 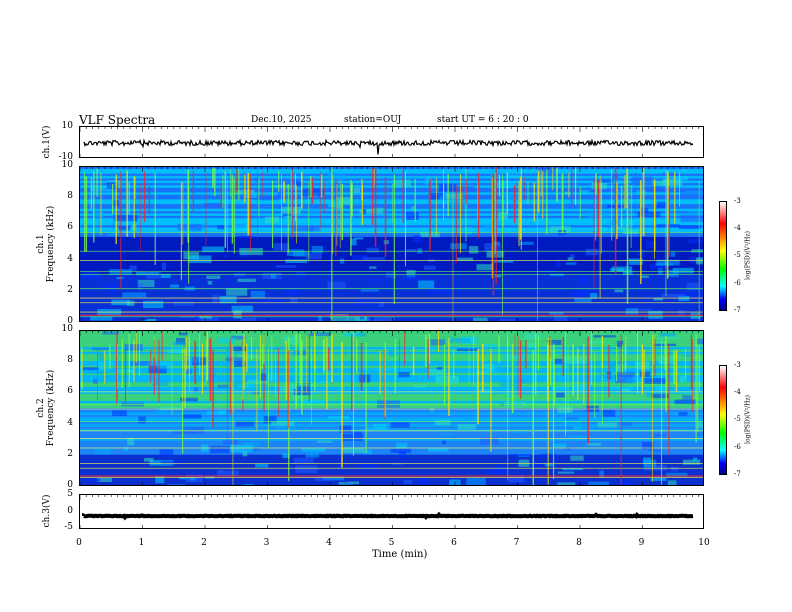 What do you see at coordinates (737, 228) in the screenshot?
I see `ch1-cbar-tick-1: -4` at bounding box center [737, 228].